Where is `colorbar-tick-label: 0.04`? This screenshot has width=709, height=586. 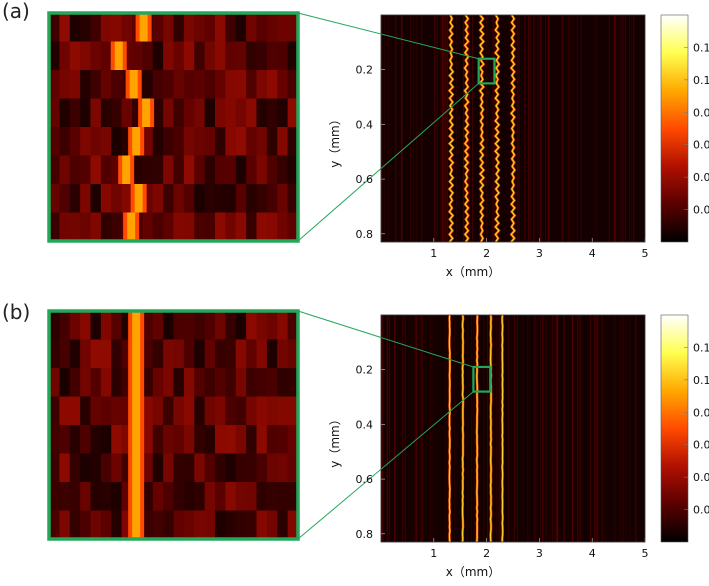 colorbar-tick-label: 0.04 is located at coordinates (701, 177).